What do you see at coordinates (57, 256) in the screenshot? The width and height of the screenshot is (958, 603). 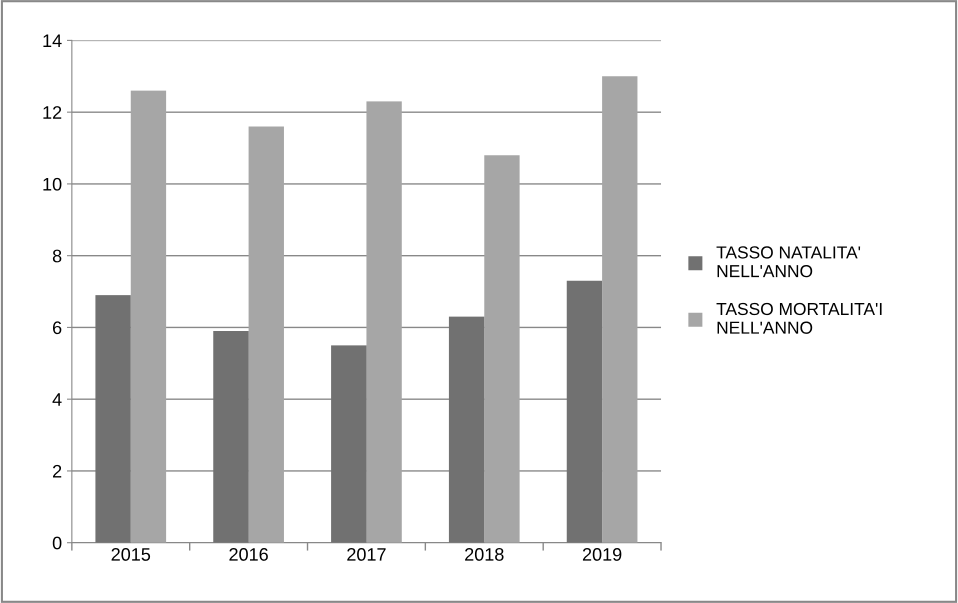 I see `y-tick-label: 8` at bounding box center [57, 256].